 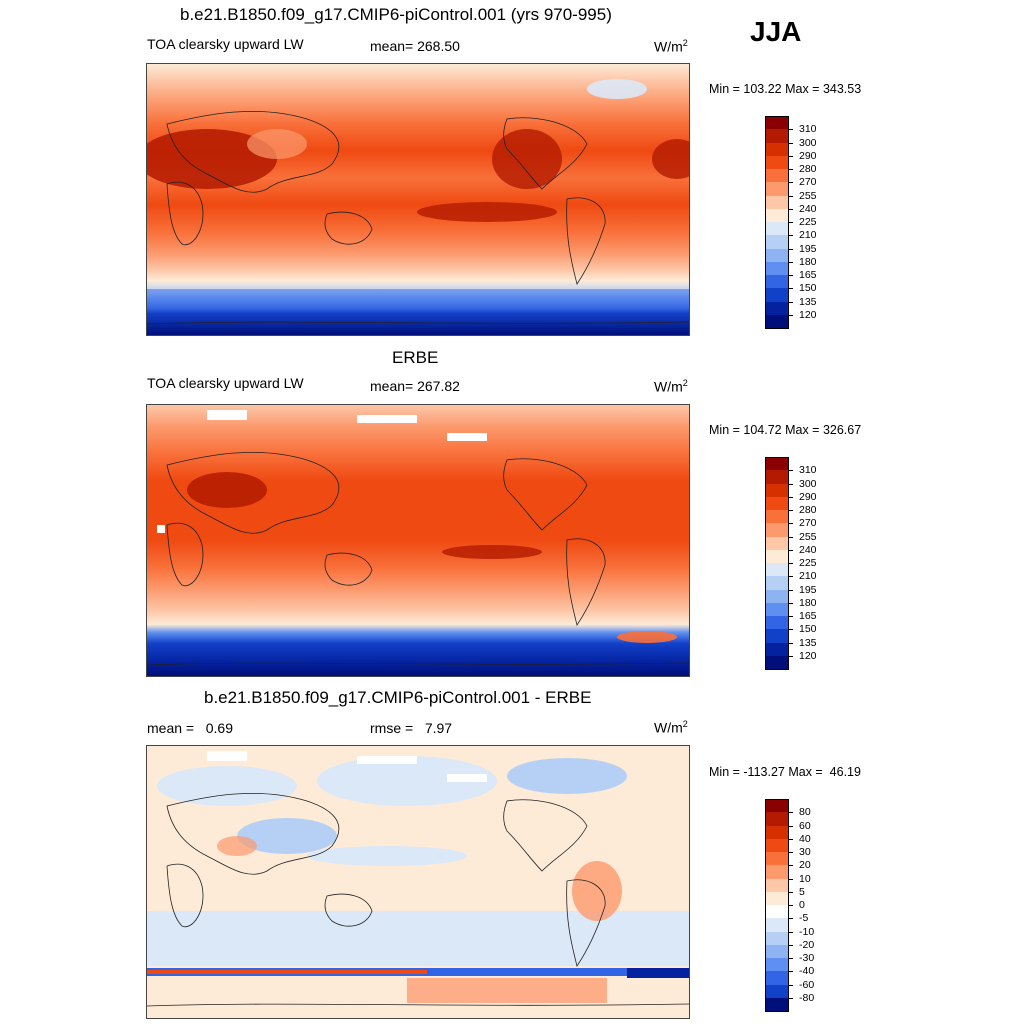 I want to click on colorbar-label: 225, so click(x=808, y=563).